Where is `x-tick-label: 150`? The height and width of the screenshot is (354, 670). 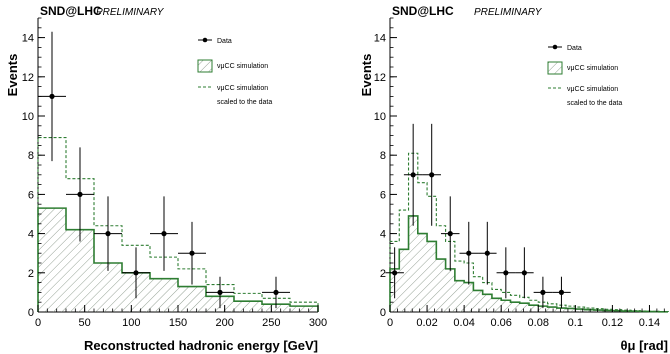
x-tick-label: 150 is located at coordinates (178, 323).